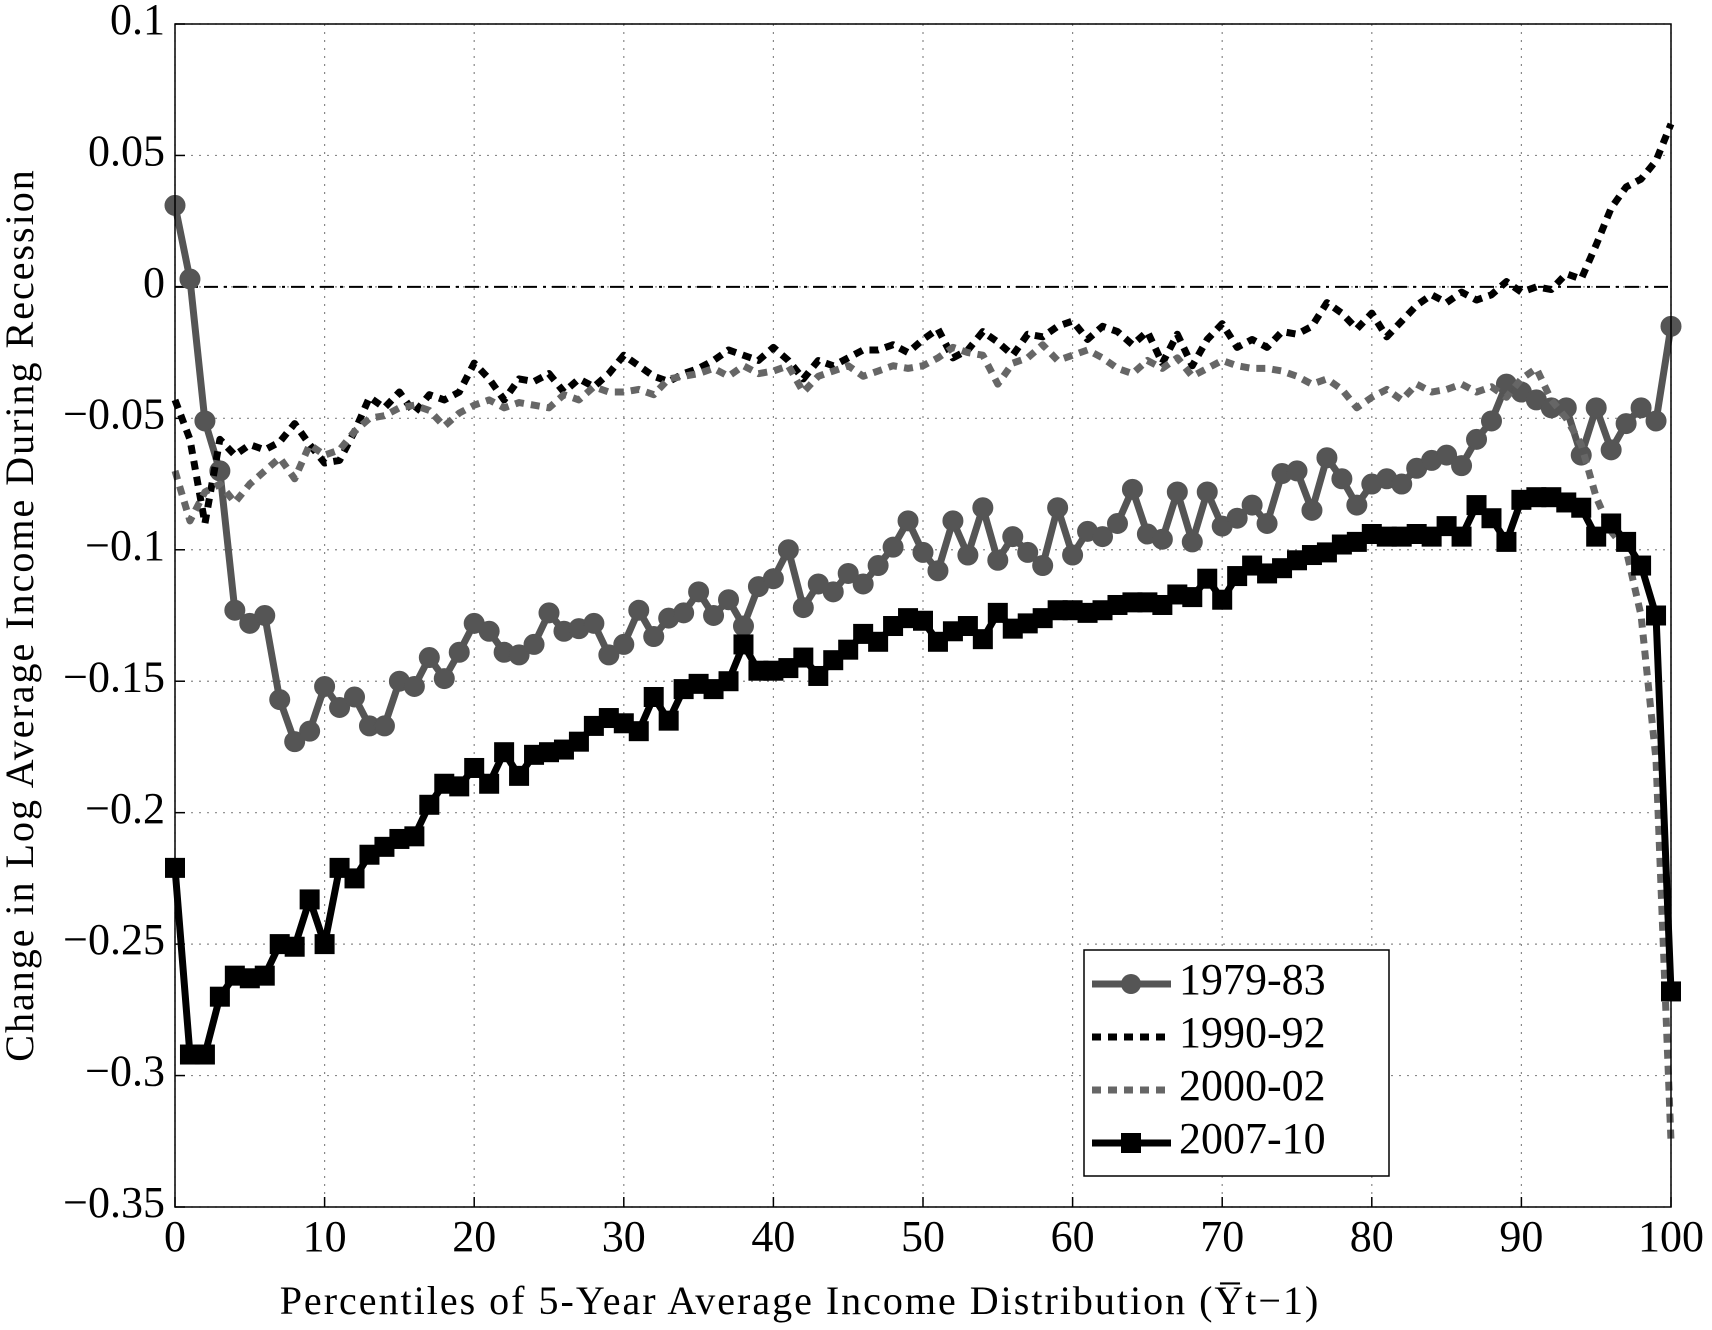  What do you see at coordinates (1372, 1236) in the screenshot?
I see `x-tick-label: 80` at bounding box center [1372, 1236].